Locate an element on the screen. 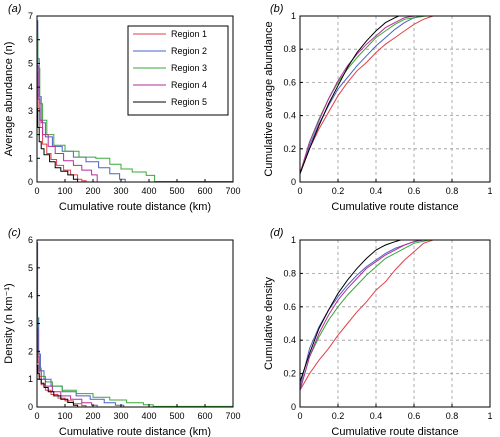 The height and width of the screenshot is (437, 500). legend-entry: Region 1 is located at coordinates (189, 34).